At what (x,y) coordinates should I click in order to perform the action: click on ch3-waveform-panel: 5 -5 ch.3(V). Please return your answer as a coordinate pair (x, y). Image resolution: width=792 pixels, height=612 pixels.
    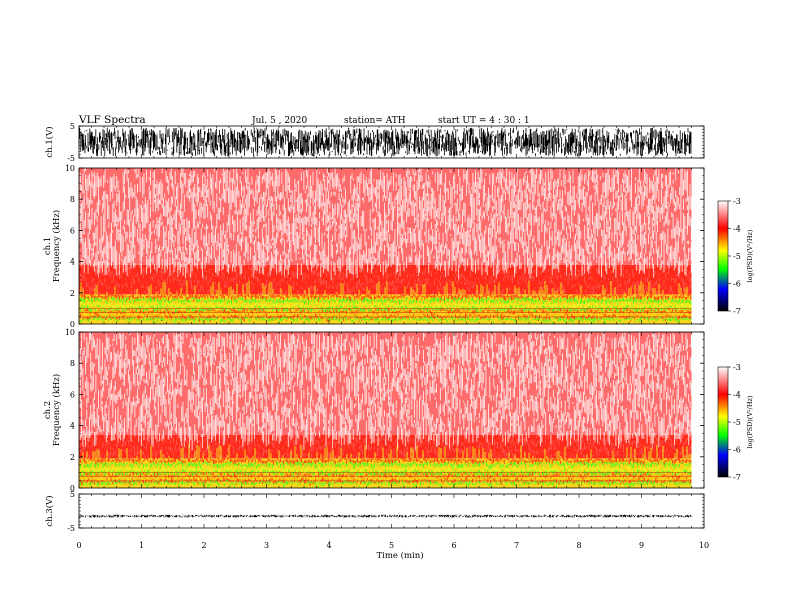
    Looking at the image, I should click on (374, 511).